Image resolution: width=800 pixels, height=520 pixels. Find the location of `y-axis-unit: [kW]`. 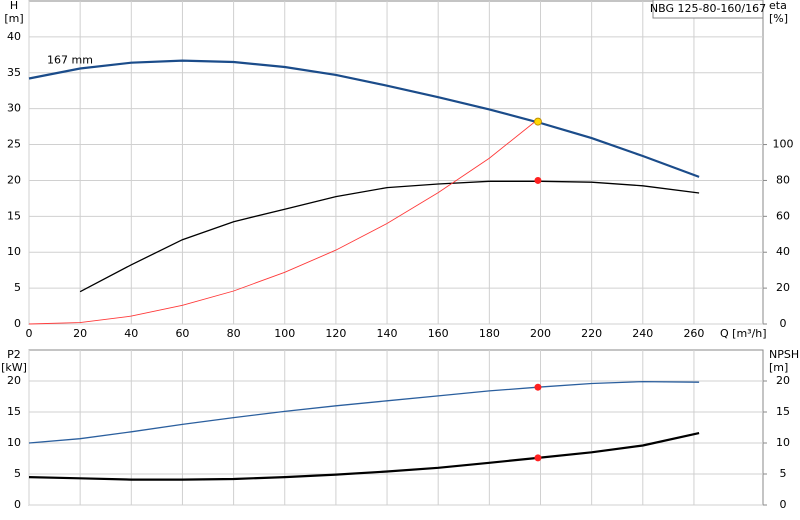

y-axis-unit: [kW] is located at coordinates (14, 367).